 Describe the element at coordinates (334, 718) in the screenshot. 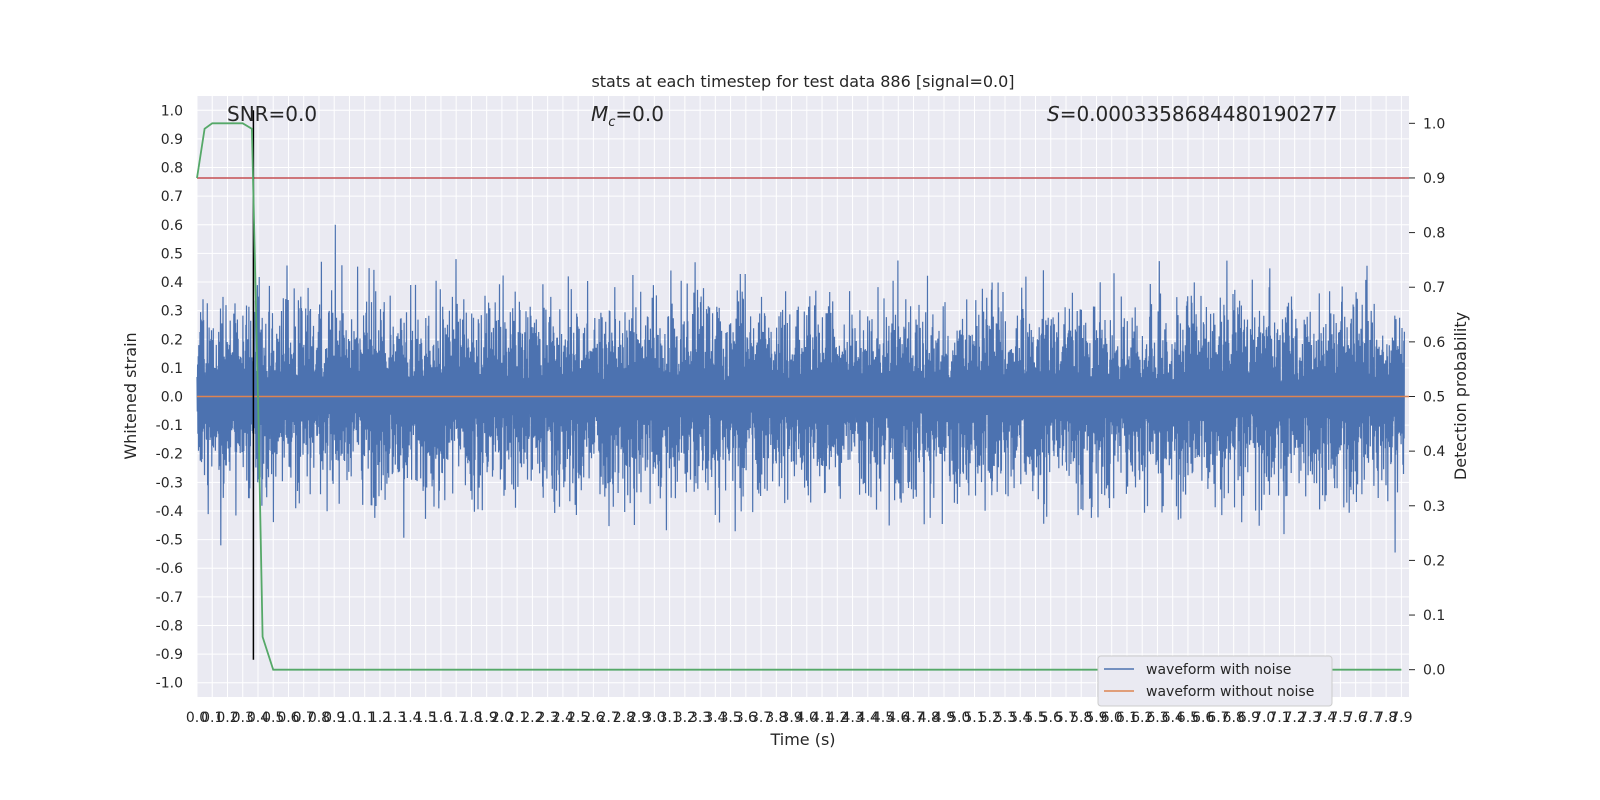

I see `x-tick-label: 0.9` at that location.